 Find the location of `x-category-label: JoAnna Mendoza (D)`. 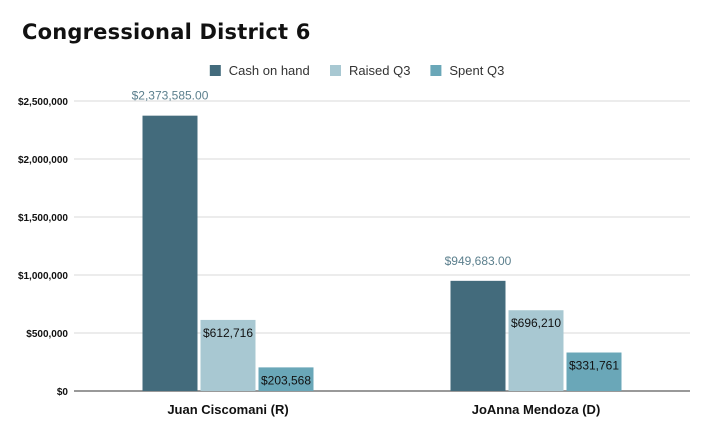

x-category-label: JoAnna Mendoza (D) is located at coordinates (536, 409).